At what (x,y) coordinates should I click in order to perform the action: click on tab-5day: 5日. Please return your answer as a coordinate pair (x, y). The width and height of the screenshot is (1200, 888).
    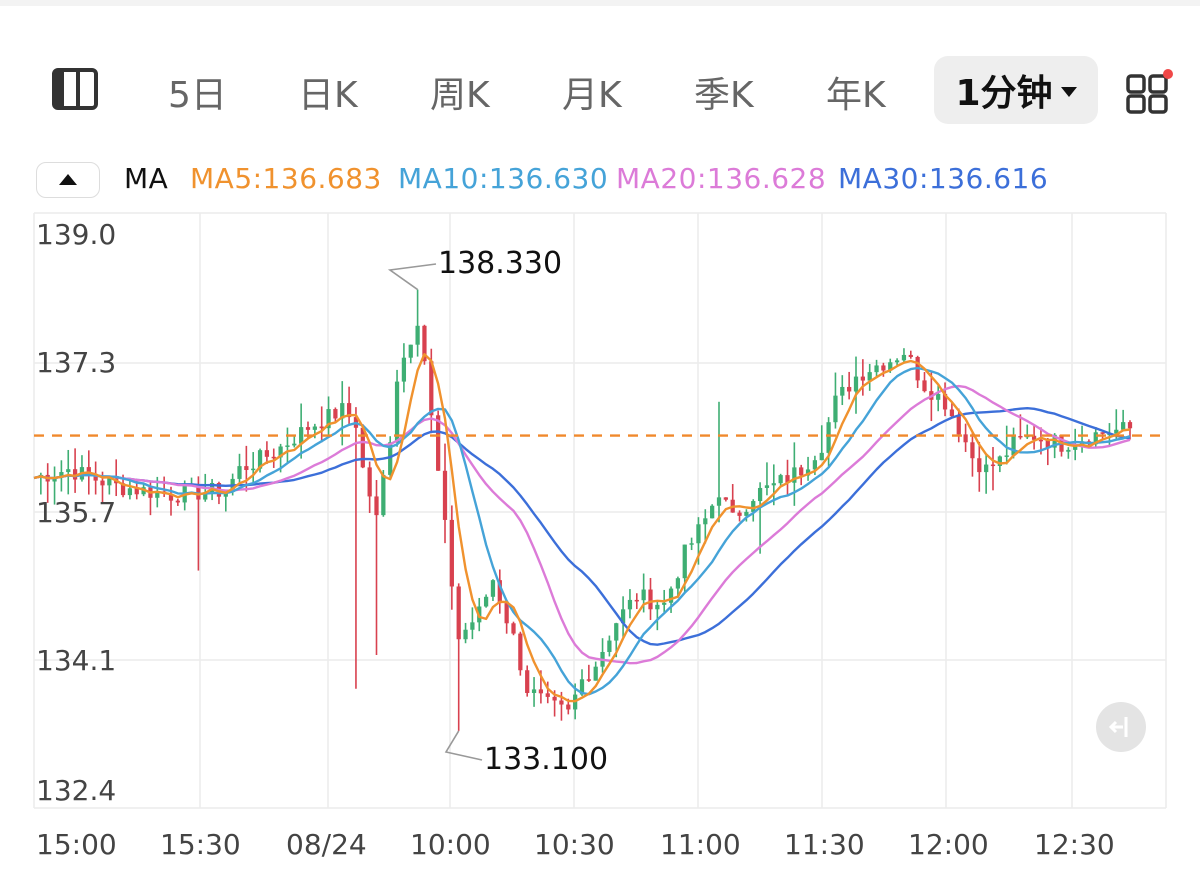
    Looking at the image, I should click on (197, 95).